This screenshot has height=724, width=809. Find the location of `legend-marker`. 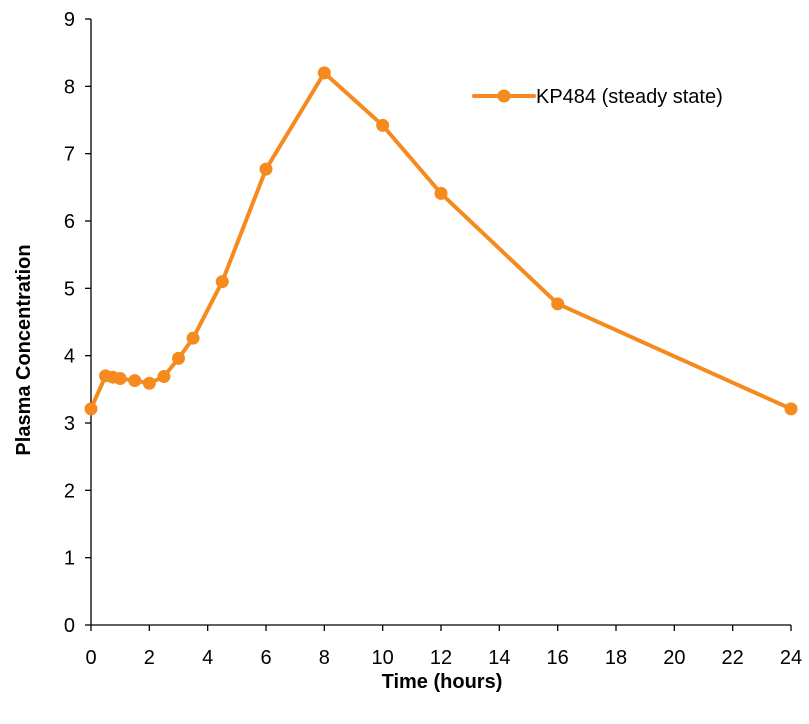

legend-marker is located at coordinates (504, 96).